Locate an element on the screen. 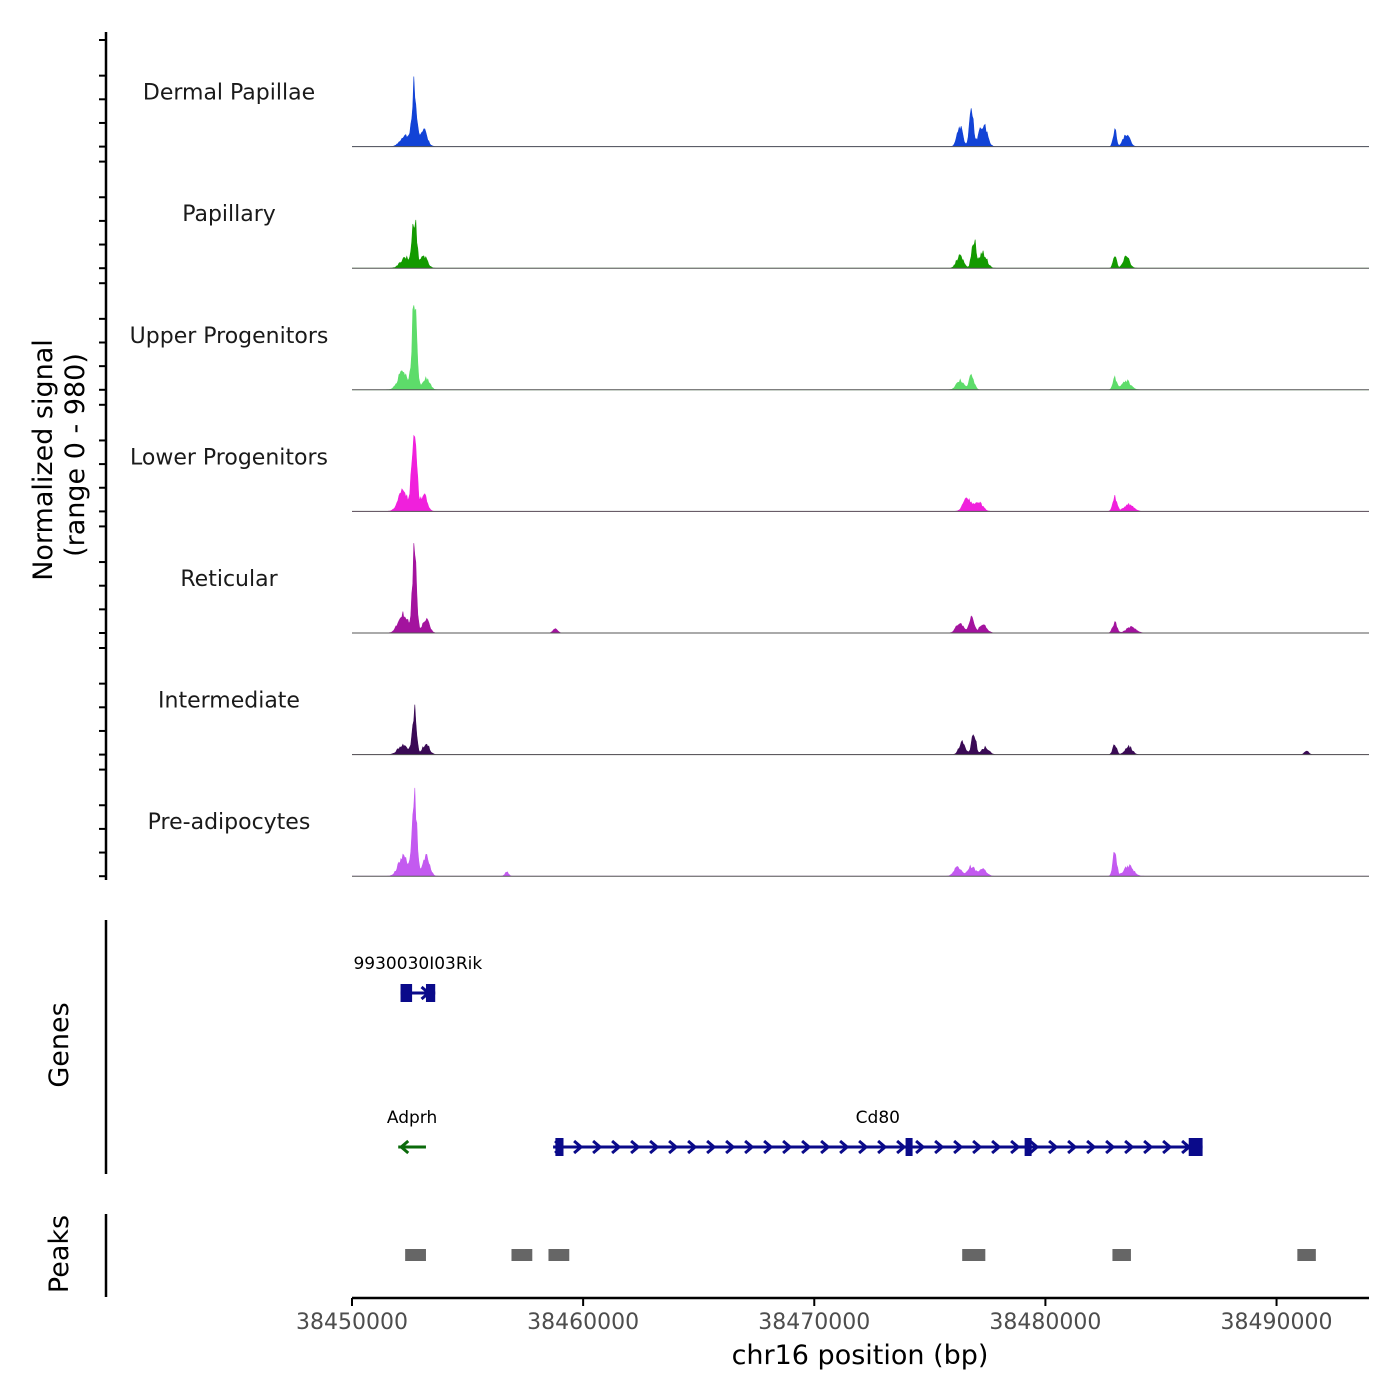 The image size is (1400, 1400). peaks-panel-label: Peaks is located at coordinates (59, 1254).